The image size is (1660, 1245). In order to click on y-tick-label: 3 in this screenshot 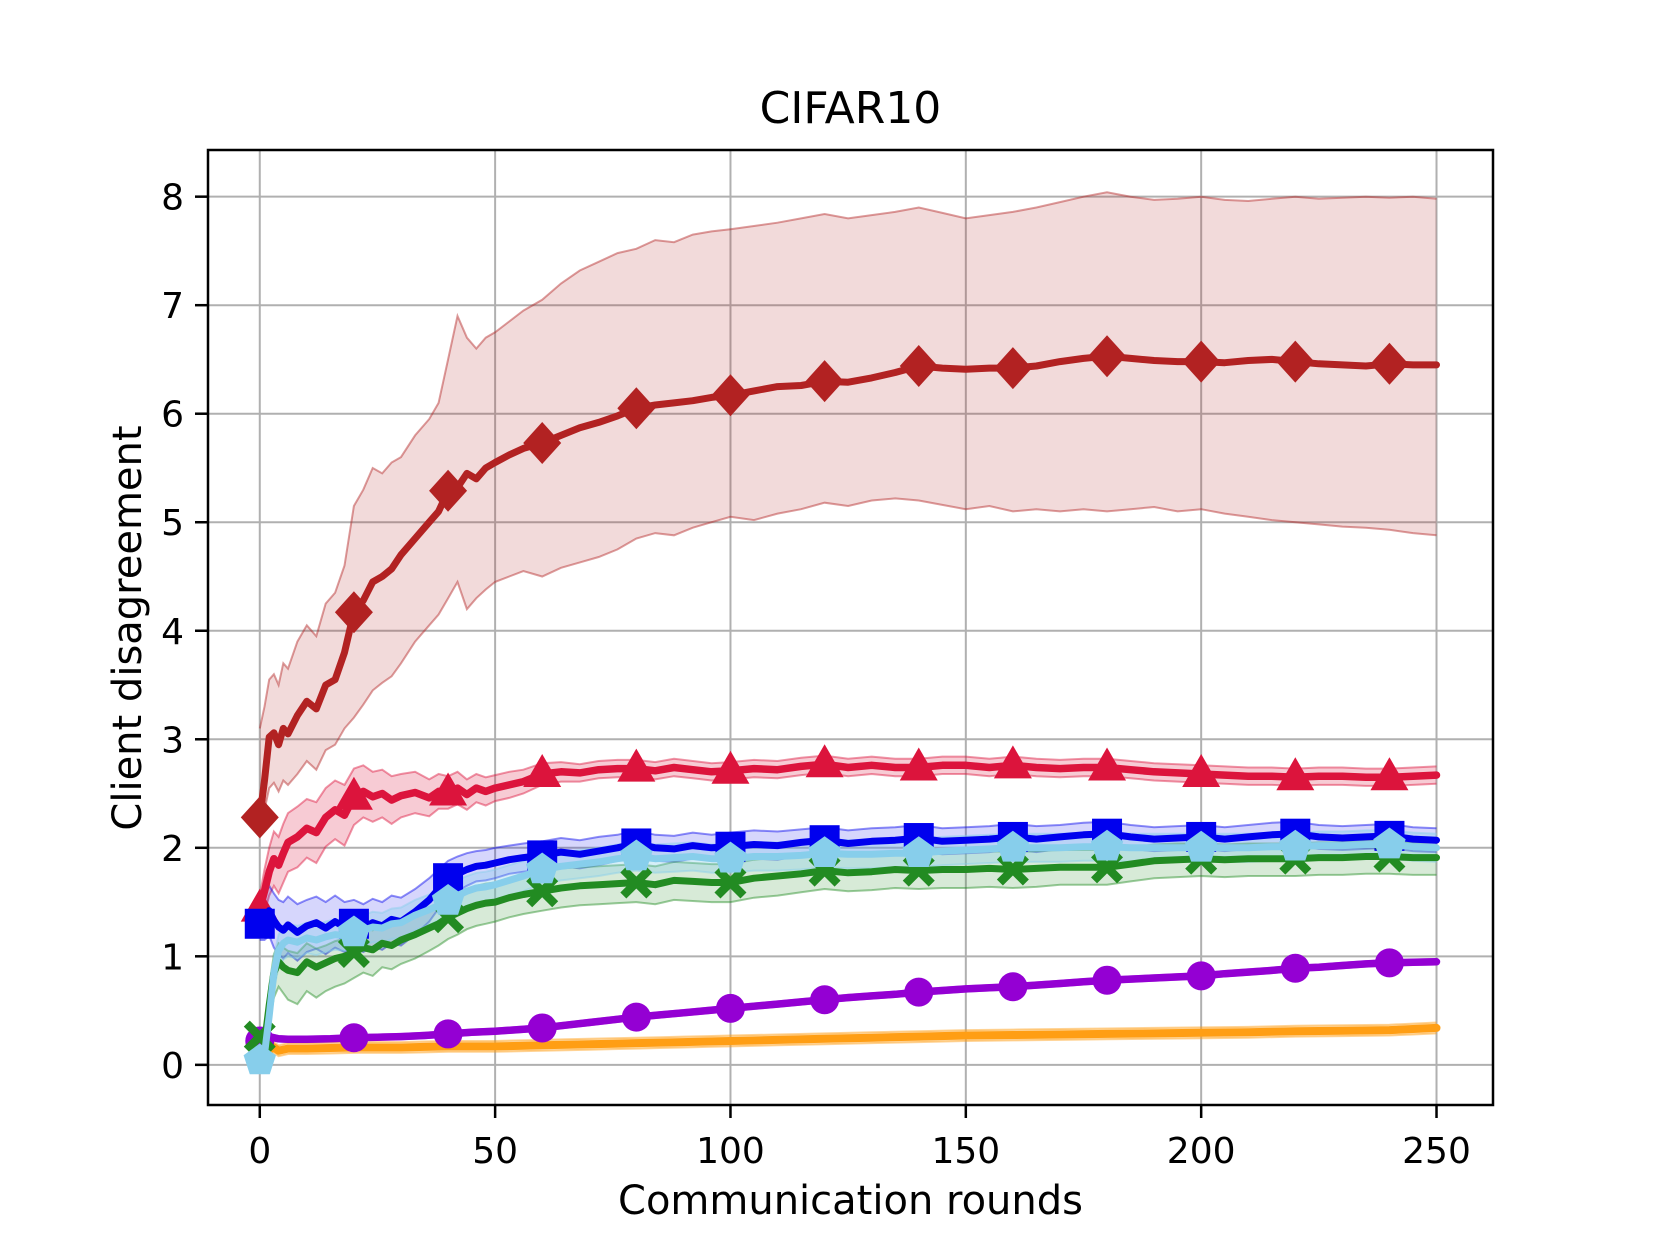, I will do `click(172, 740)`.